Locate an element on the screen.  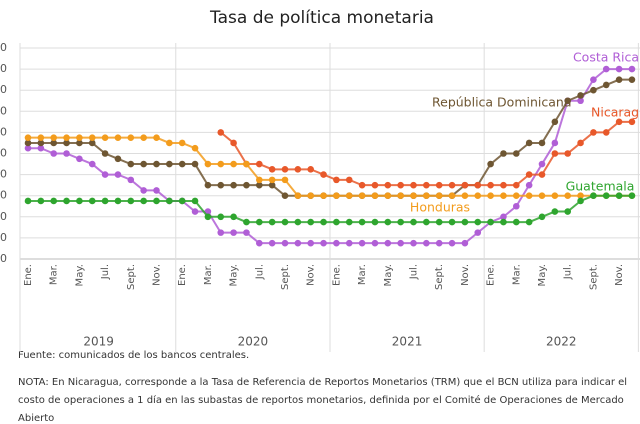
y-tick-label: 9,0 is located at coordinates (3, 68).